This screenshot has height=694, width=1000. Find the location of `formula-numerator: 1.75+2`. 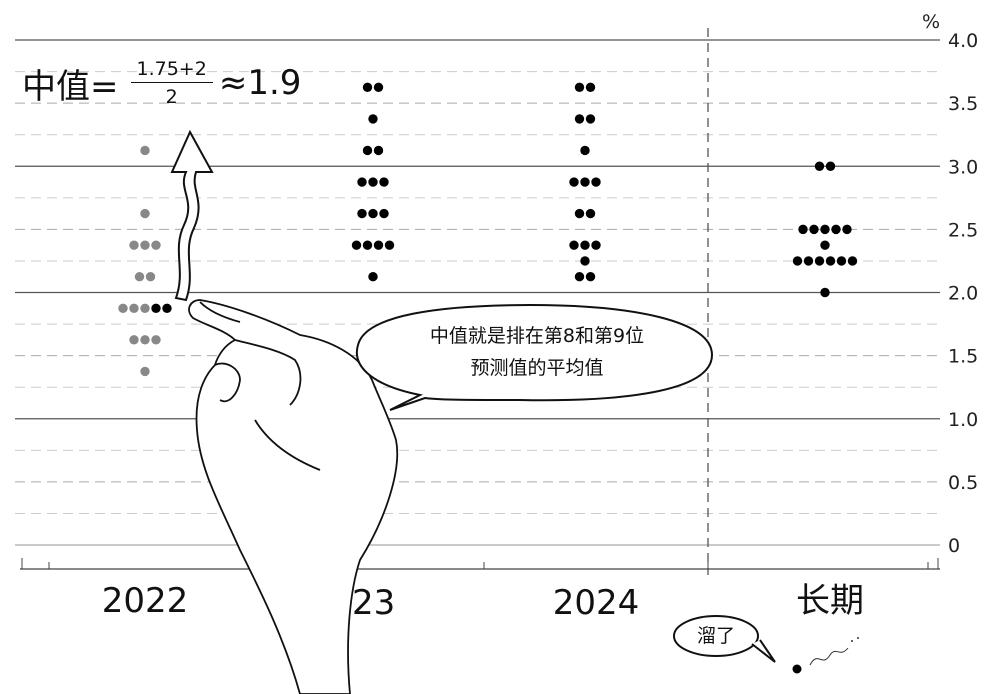

formula-numerator: 1.75+2 is located at coordinates (171, 70).